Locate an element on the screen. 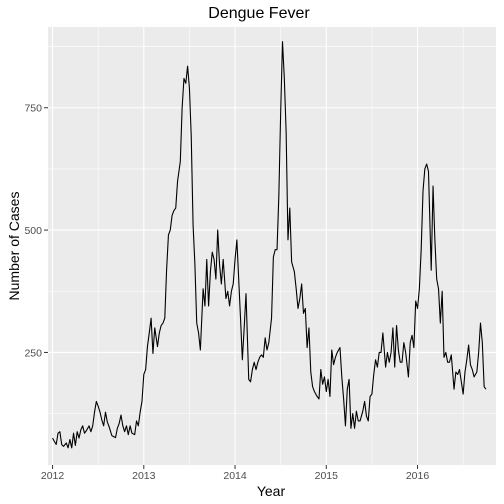 This screenshot has width=504, height=504. y-tick-label-1: 500 is located at coordinates (33, 231).